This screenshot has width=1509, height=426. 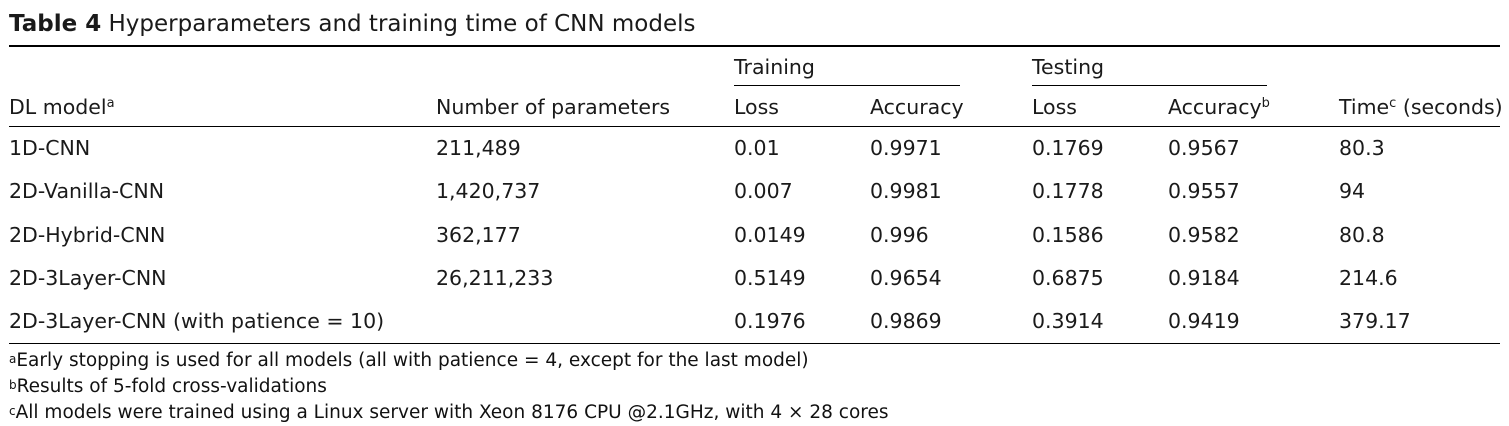 I want to click on col-header-test-loss: Loss, so click(x=1054, y=107).